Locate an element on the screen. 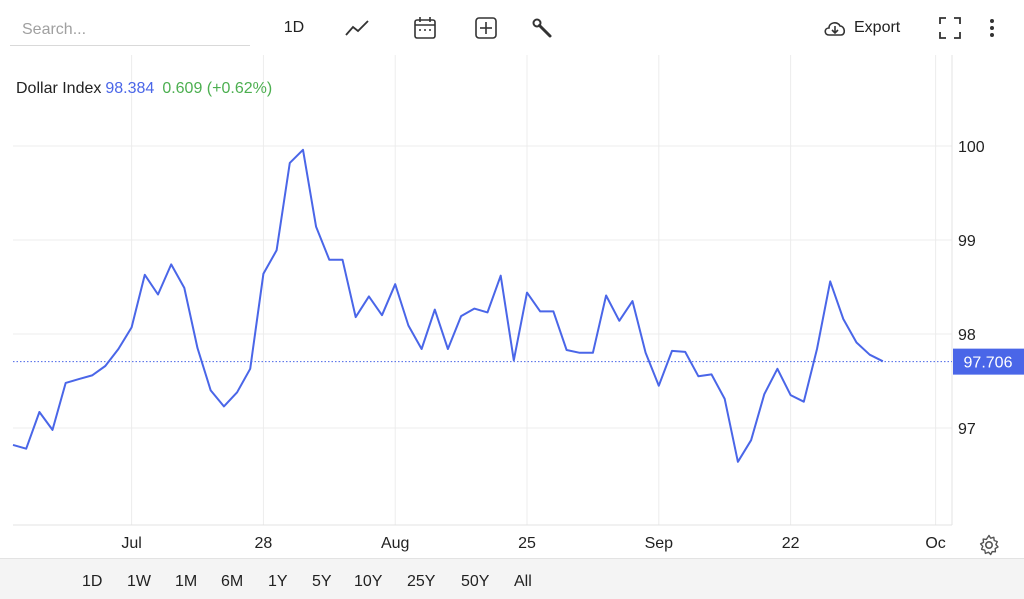  range-1w-button: 1W is located at coordinates (139, 582).